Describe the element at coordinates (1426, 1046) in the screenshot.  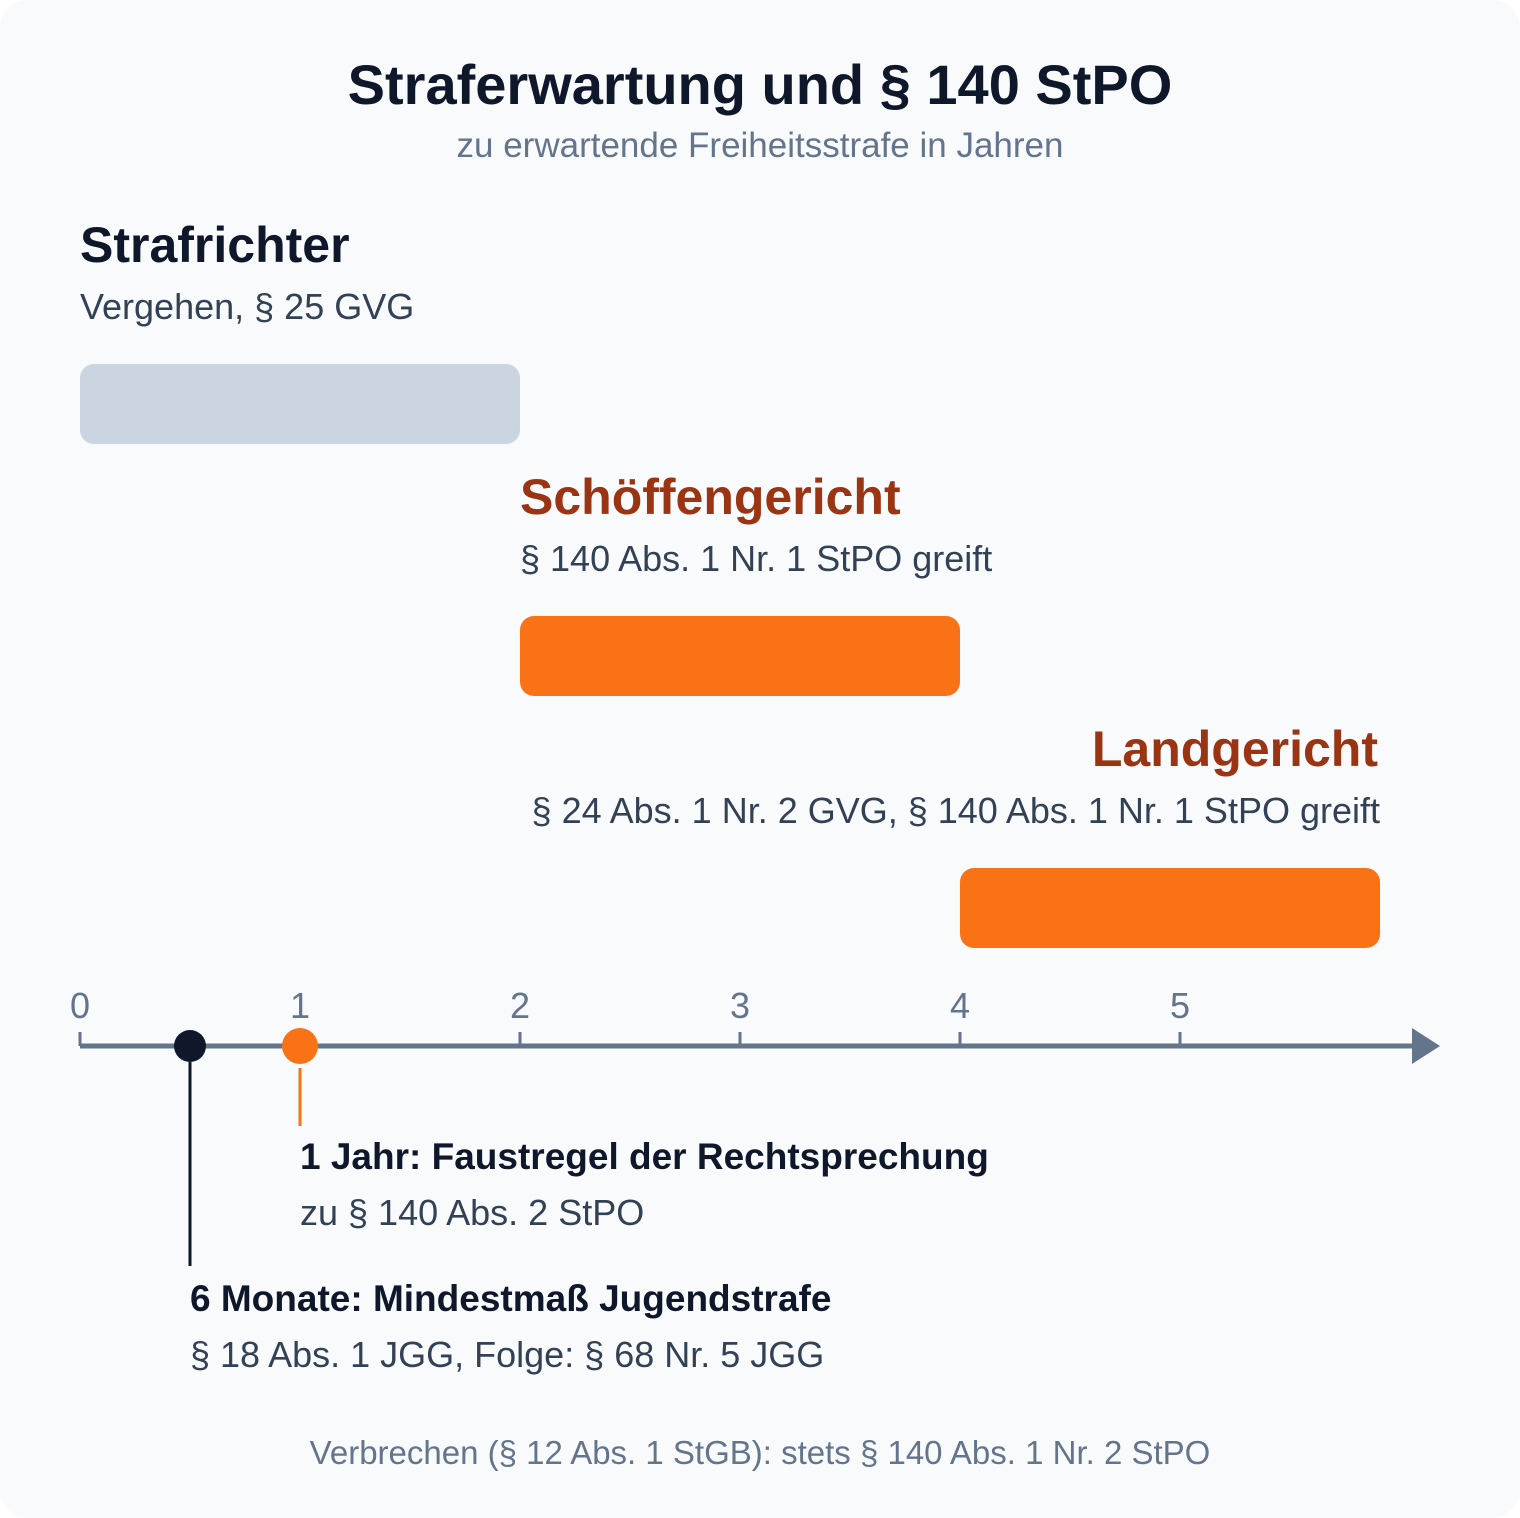
I see `axis-arrow-icon` at that location.